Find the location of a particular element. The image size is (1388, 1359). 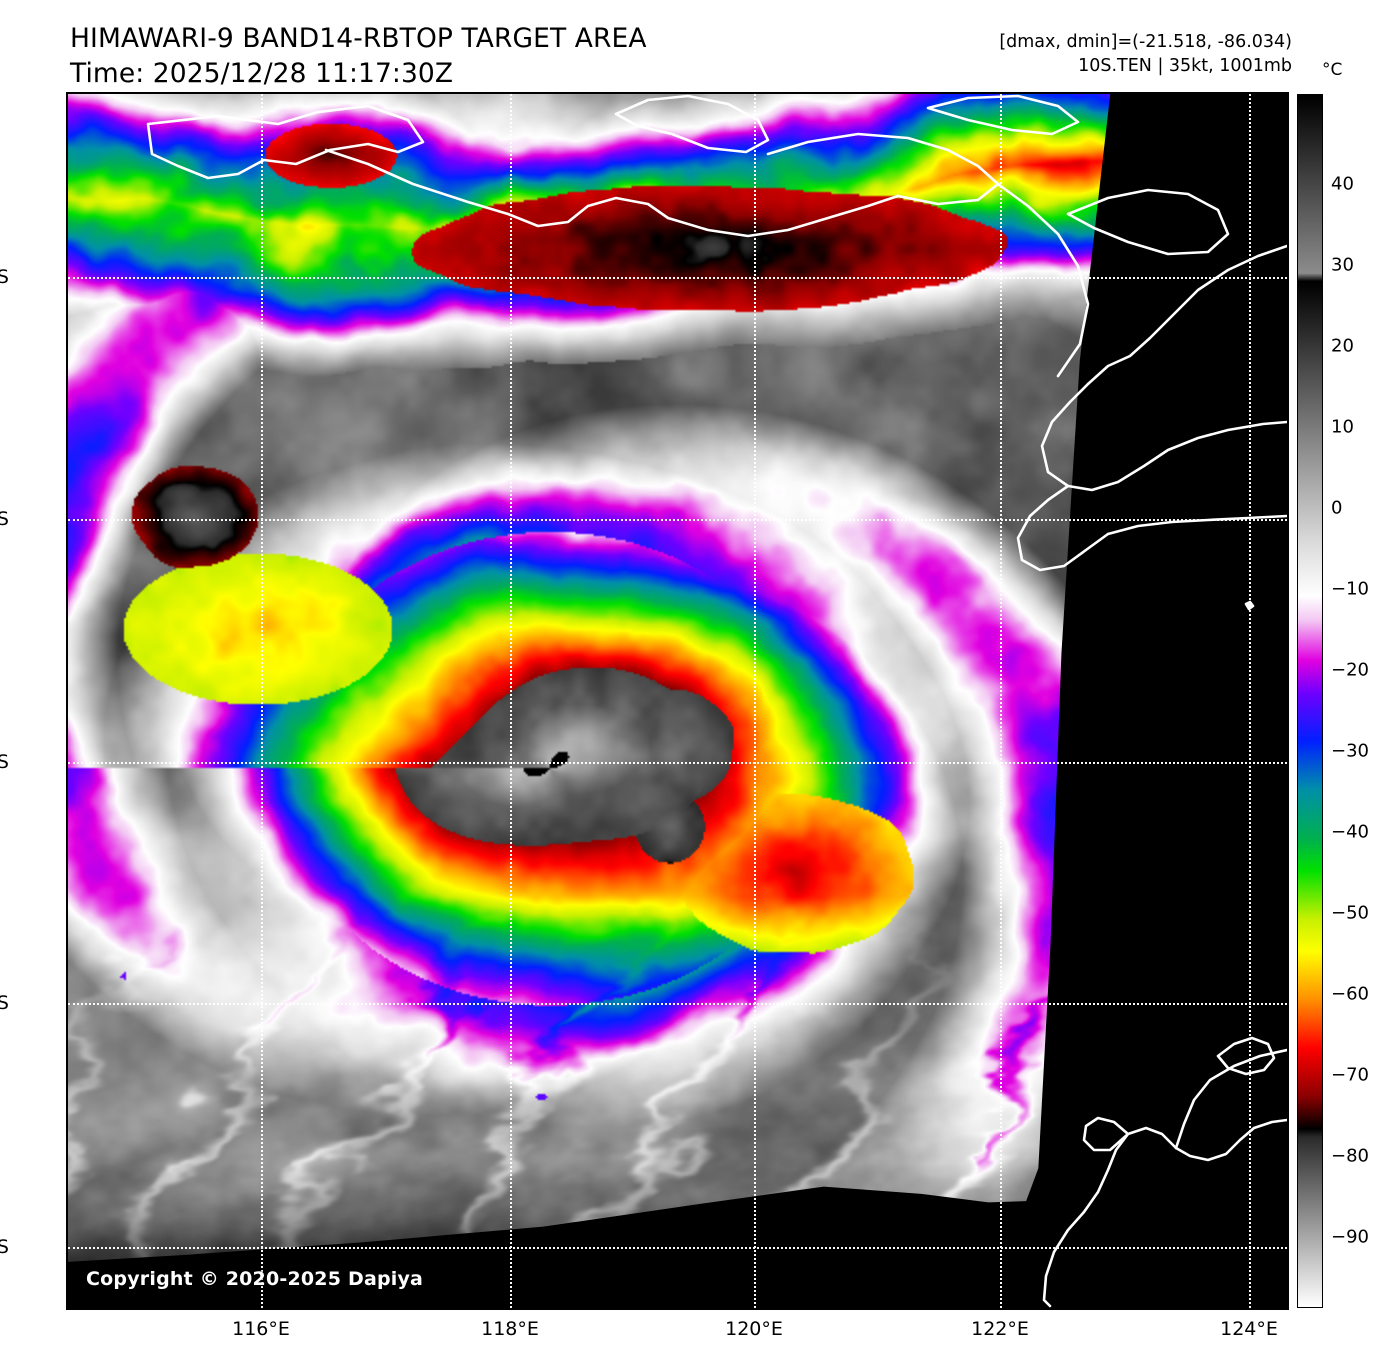

colorbar-tick-n20: −20 is located at coordinates (1350, 670).